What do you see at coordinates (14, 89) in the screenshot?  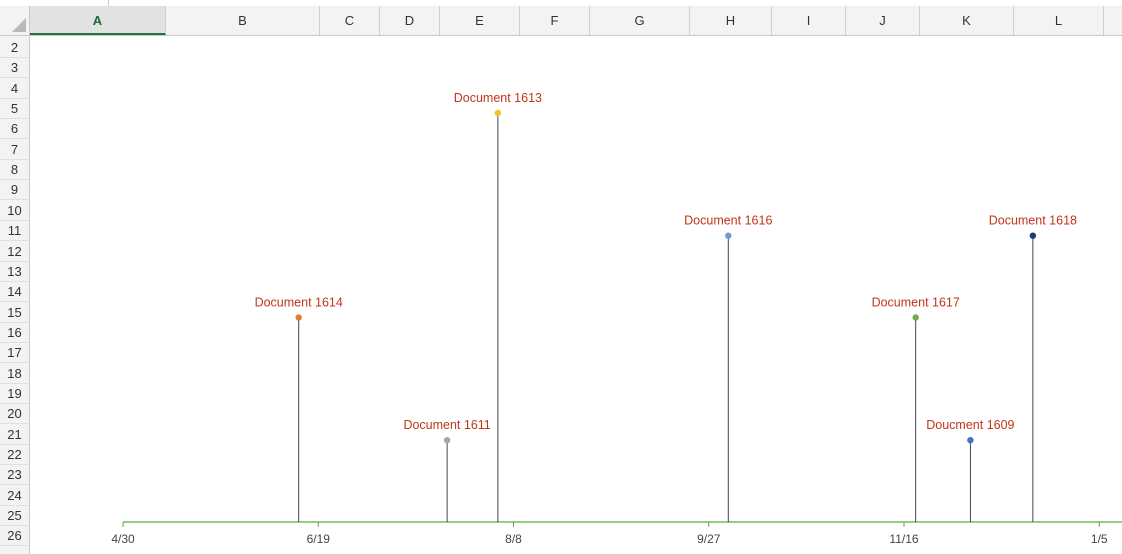 I see `row-header-4: 4` at bounding box center [14, 89].